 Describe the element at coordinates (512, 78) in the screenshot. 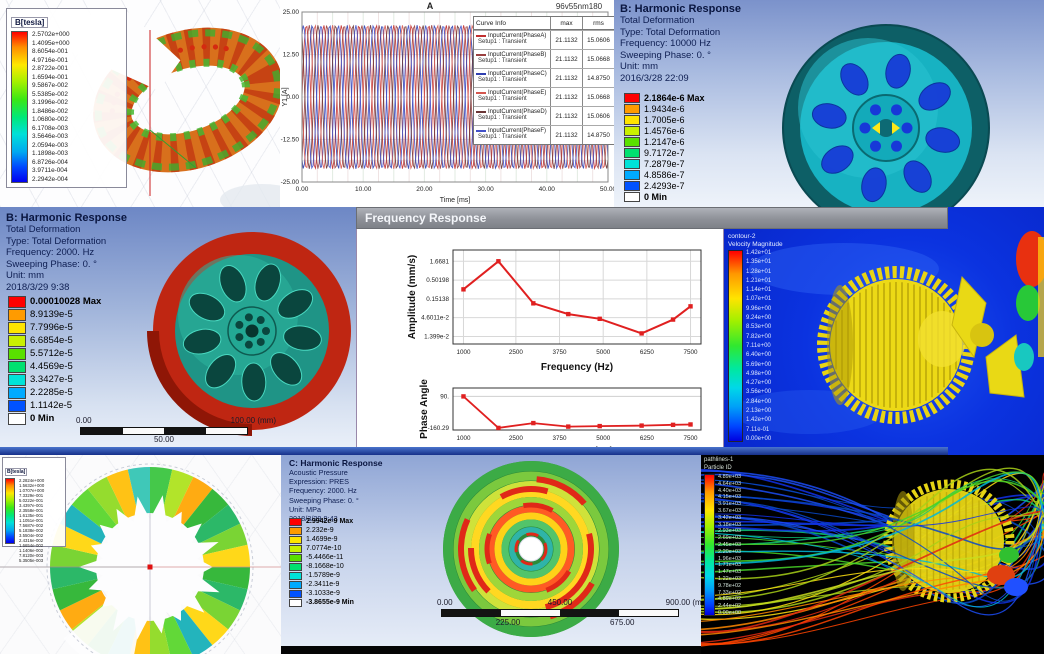

I see `curve-cell: InputCurrent(PhaseC) Setup1 : Transient` at that location.